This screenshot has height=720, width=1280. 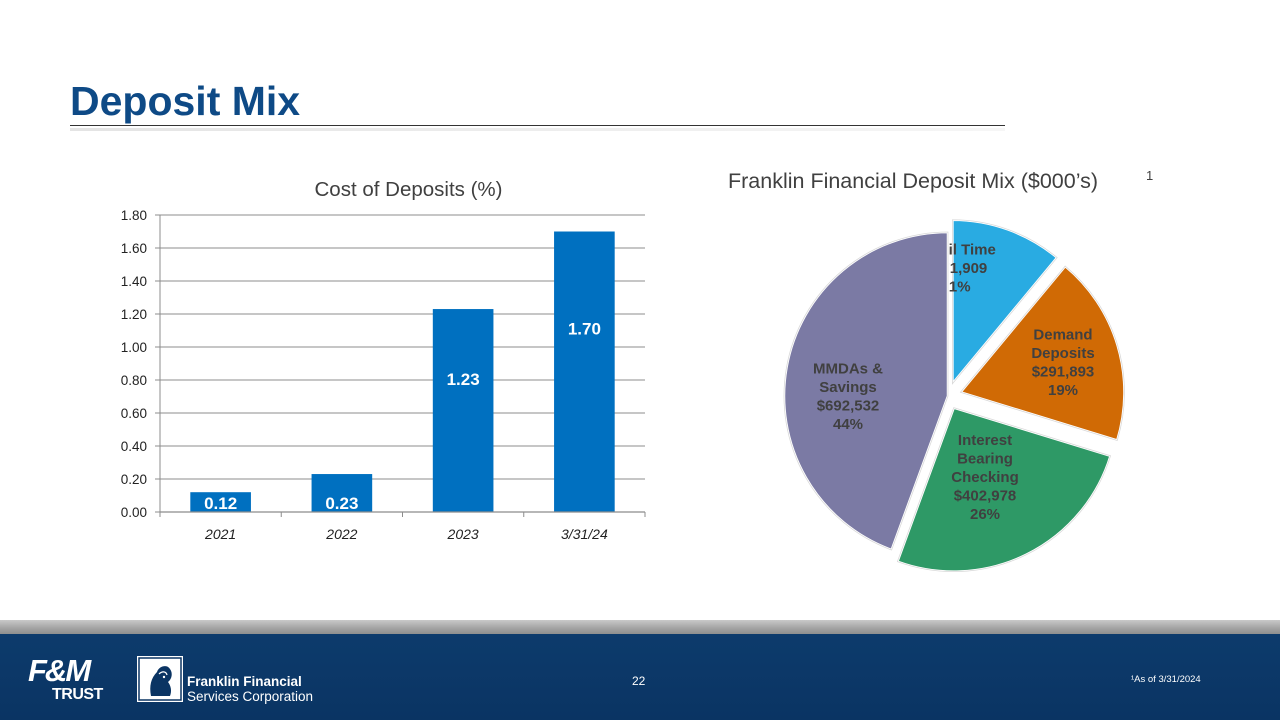 What do you see at coordinates (134, 215) in the screenshot?
I see `y-tick-label: 1.80` at bounding box center [134, 215].